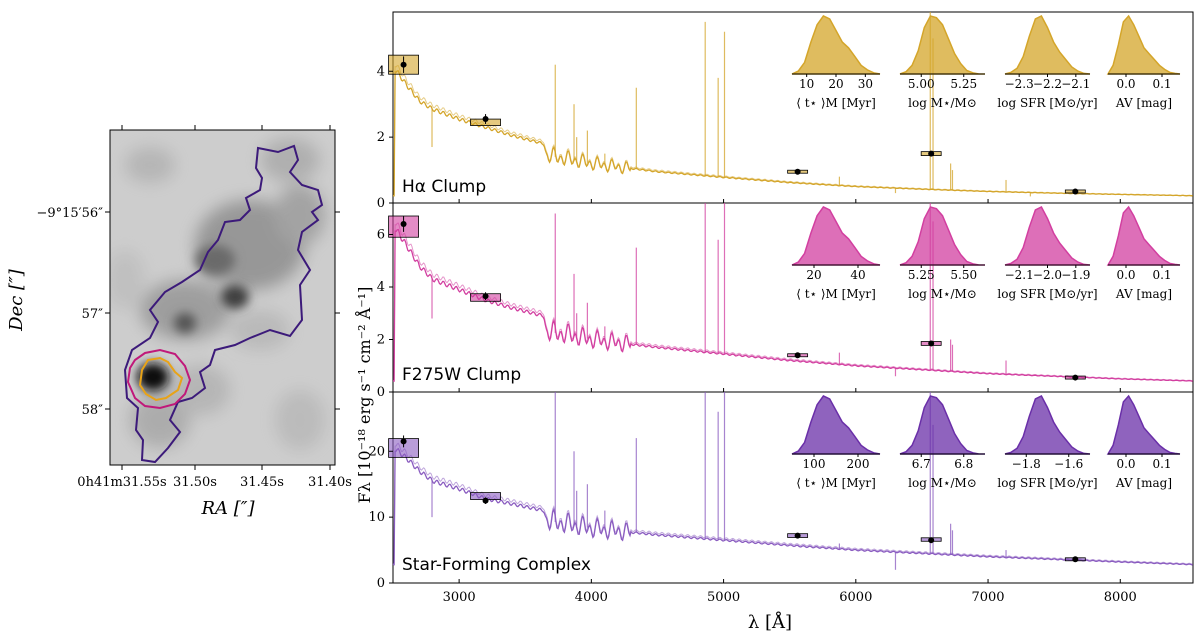 This screenshot has width=1200, height=640. I want to click on dec-tick-2: 58″, so click(93, 410).